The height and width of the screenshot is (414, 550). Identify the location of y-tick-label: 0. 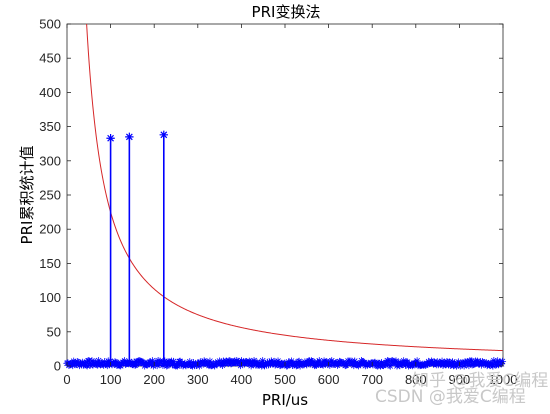
(57, 366).